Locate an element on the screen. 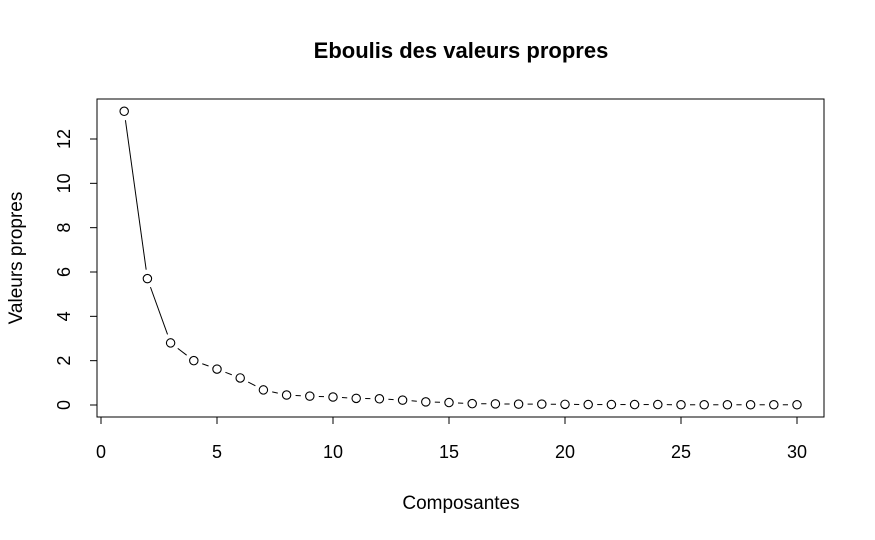 This screenshot has width=875, height=540. y-tick-label: 12 is located at coordinates (64, 139).